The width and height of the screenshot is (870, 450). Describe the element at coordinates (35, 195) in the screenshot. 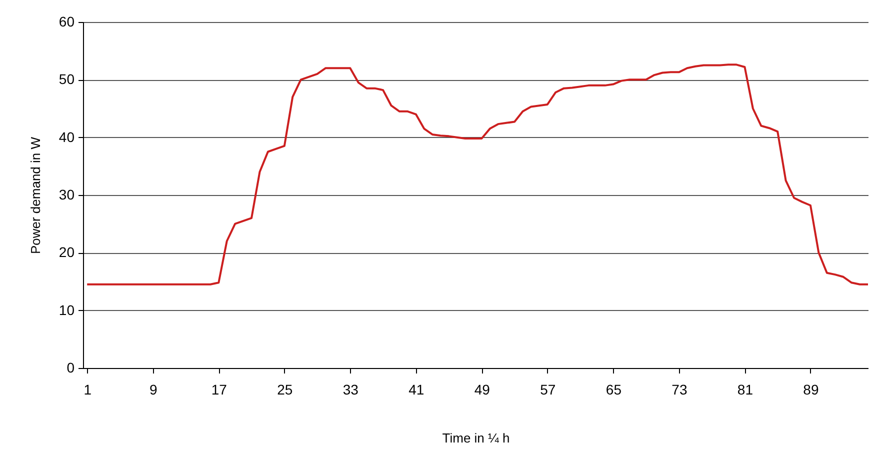

I see `y-axis-title: Power demand in W` at that location.